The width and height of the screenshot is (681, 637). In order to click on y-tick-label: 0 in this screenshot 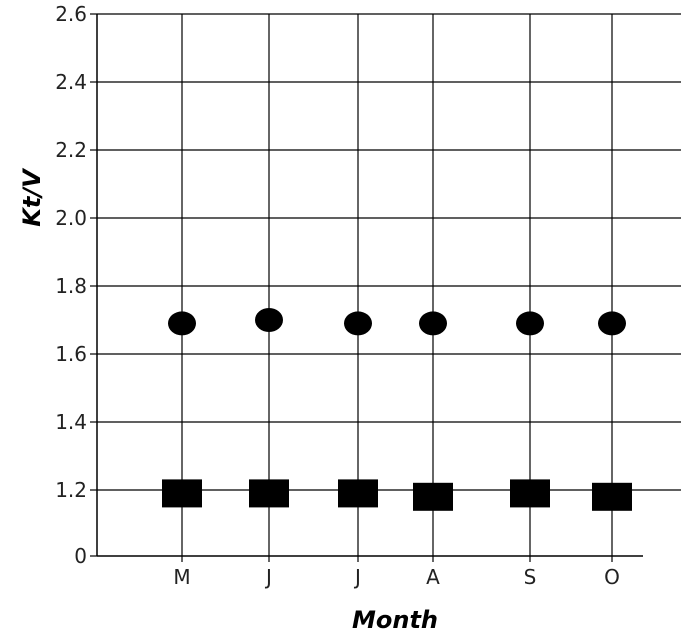, I will do `click(80, 556)`.